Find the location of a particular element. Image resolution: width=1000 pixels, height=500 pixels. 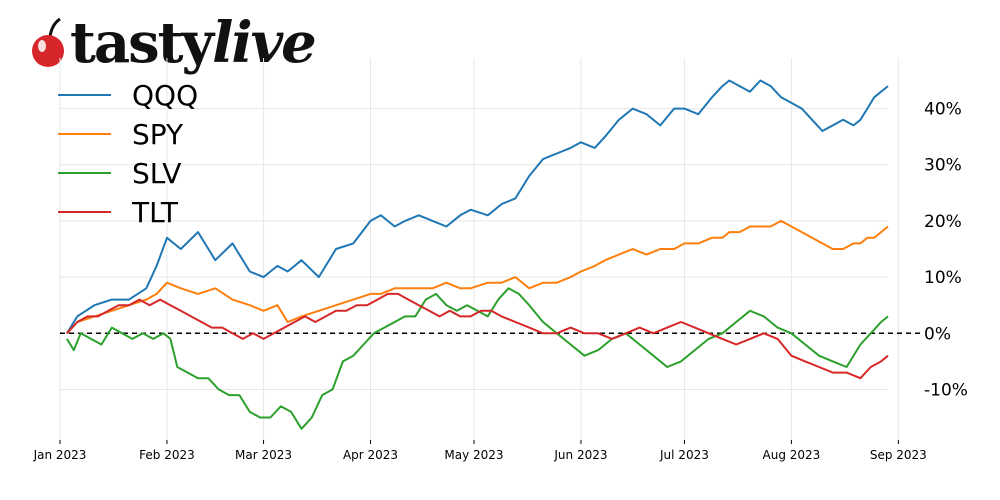

series-line-tlt is located at coordinates (477, 336).